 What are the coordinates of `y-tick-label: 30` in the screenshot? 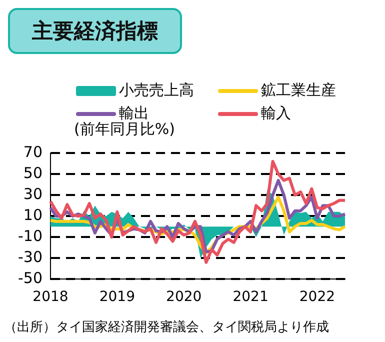 It's located at (32, 193).